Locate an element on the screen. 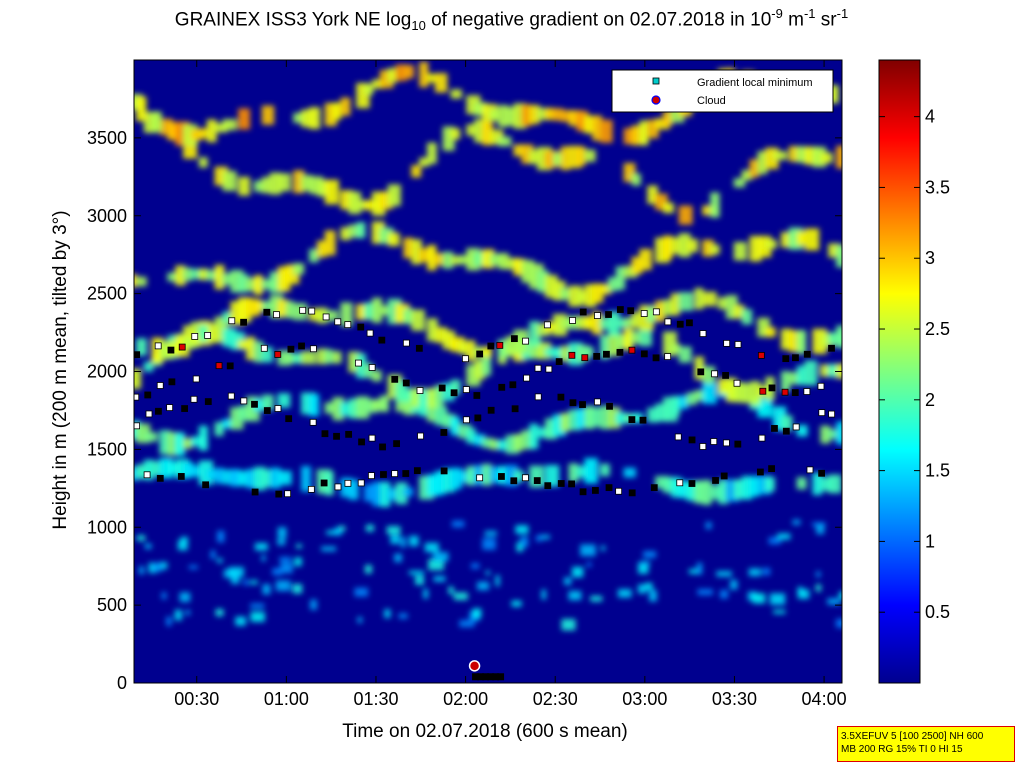  legend-label-gradient-minimum: Gradient local minimum is located at coordinates (755, 83).